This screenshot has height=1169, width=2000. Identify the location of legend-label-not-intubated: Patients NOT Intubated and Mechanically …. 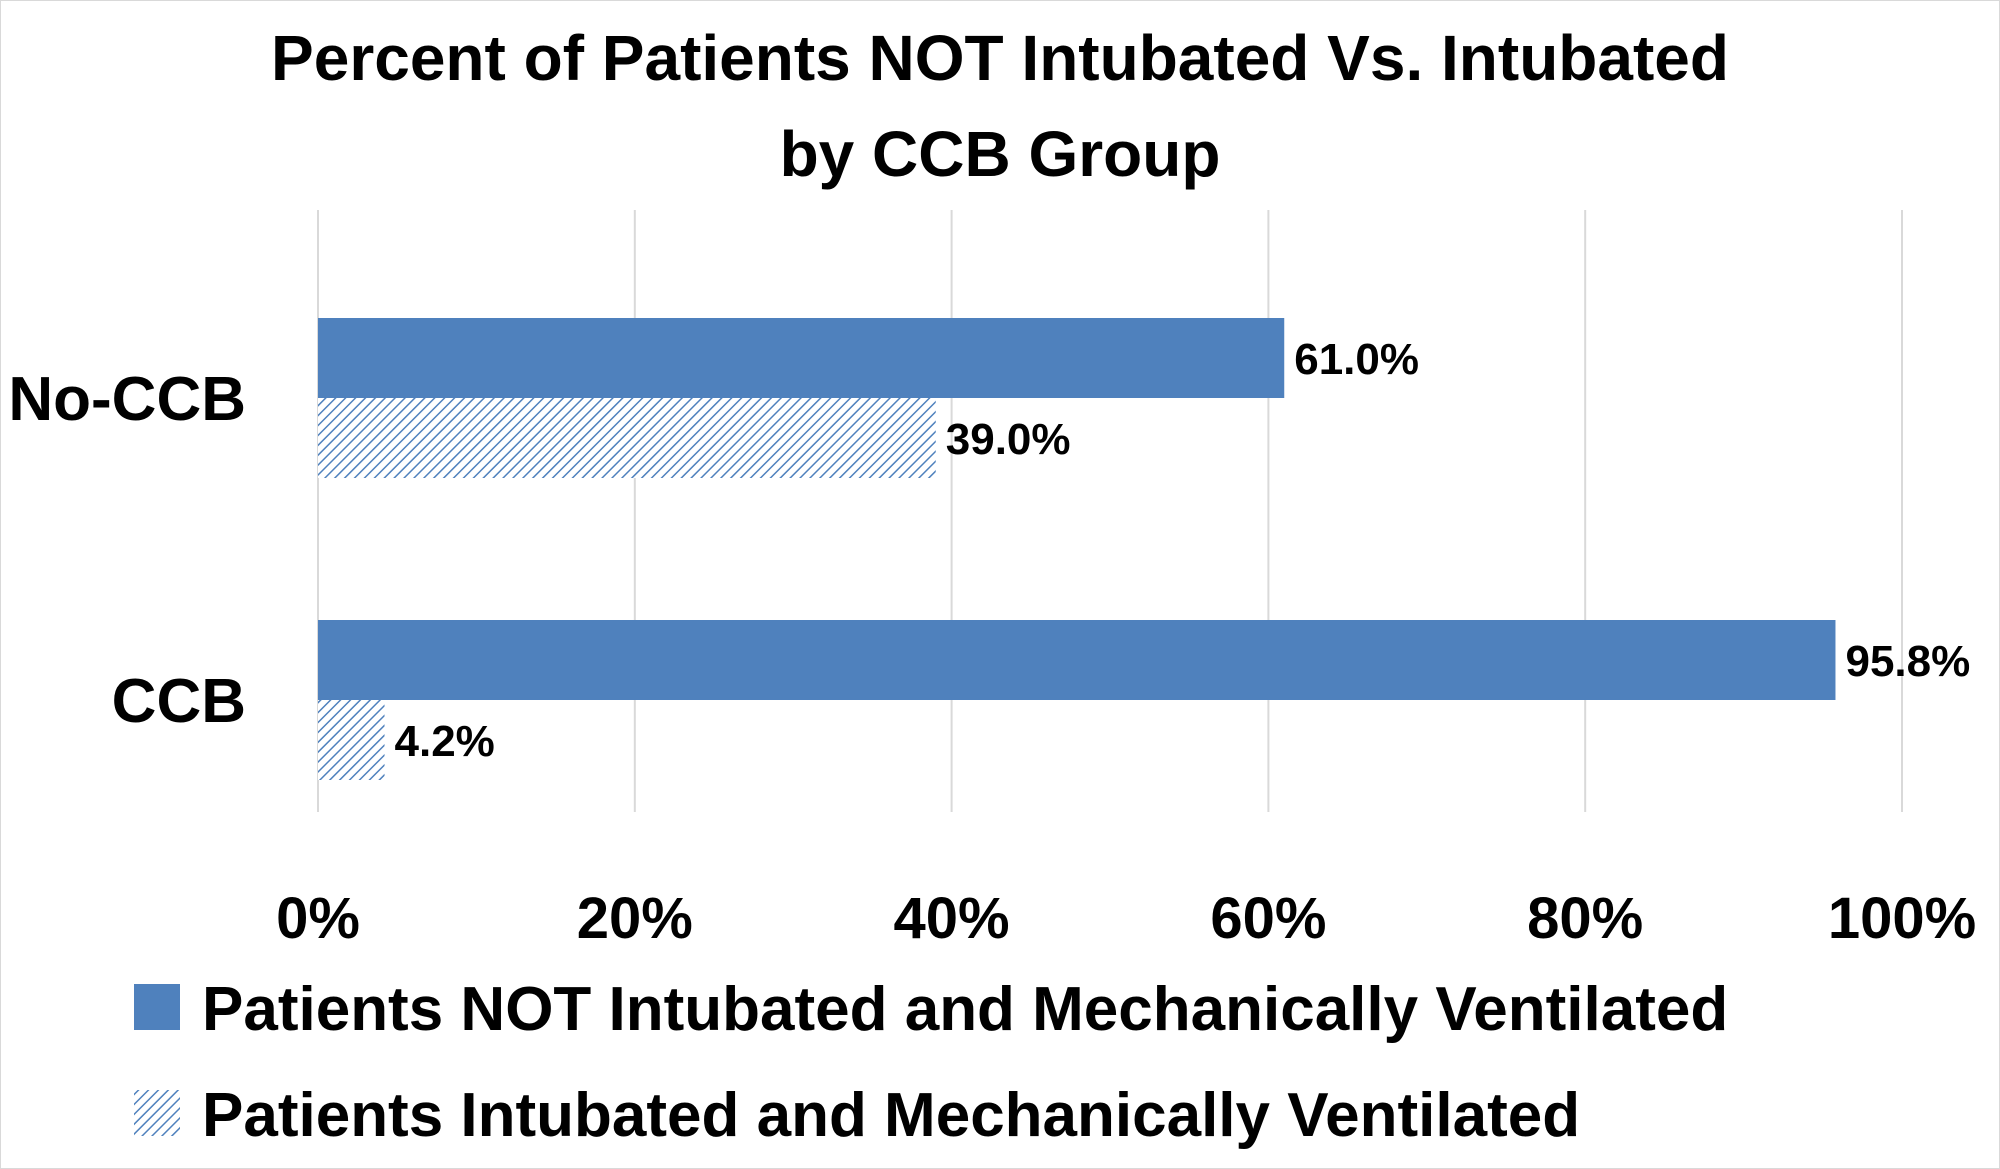
(965, 1009).